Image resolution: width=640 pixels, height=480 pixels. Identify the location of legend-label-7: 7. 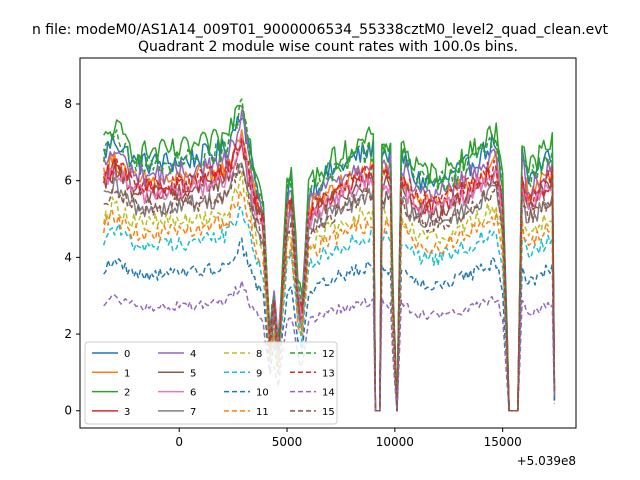
(193, 412).